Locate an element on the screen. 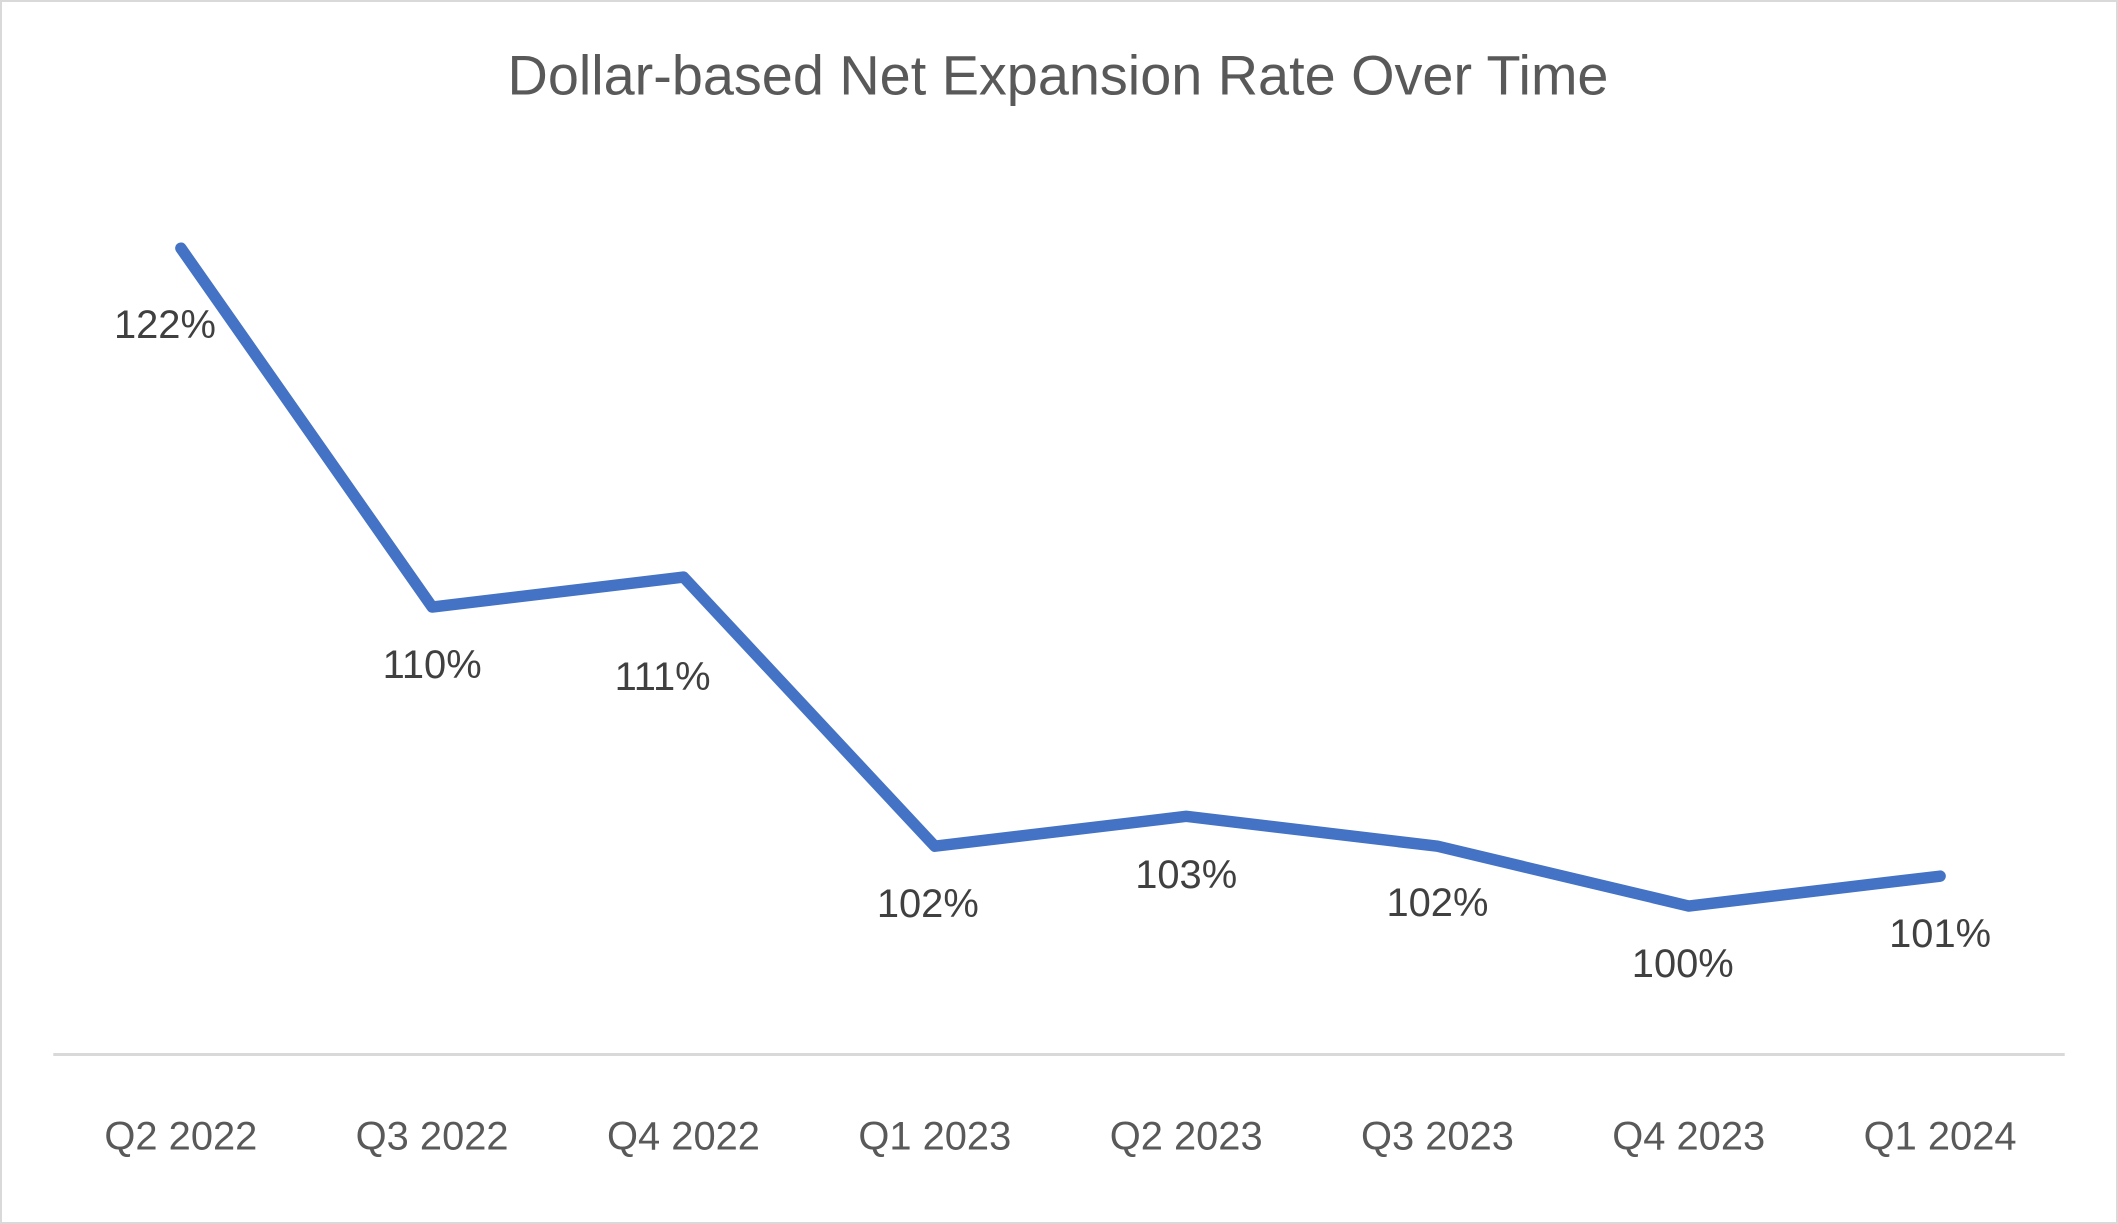  data-label: 100% is located at coordinates (1683, 964).